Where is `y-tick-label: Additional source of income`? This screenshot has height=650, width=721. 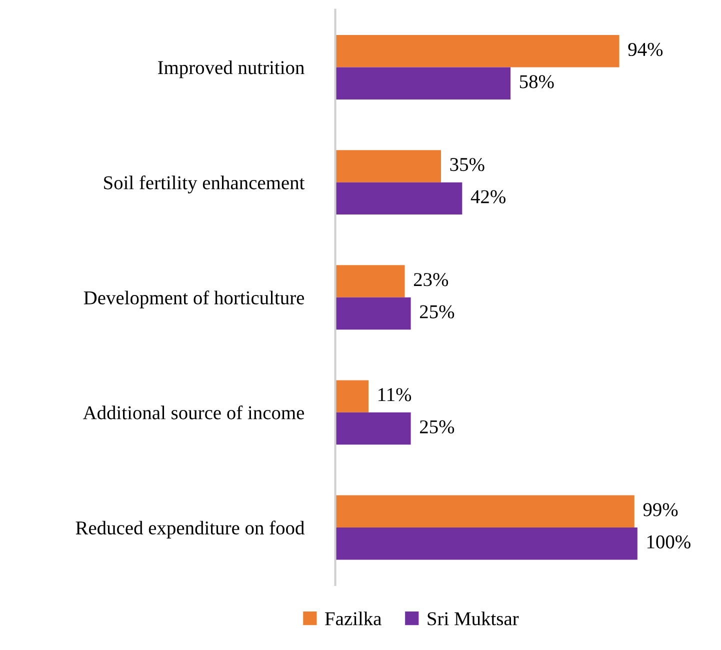
y-tick-label: Additional source of income is located at coordinates (193, 412).